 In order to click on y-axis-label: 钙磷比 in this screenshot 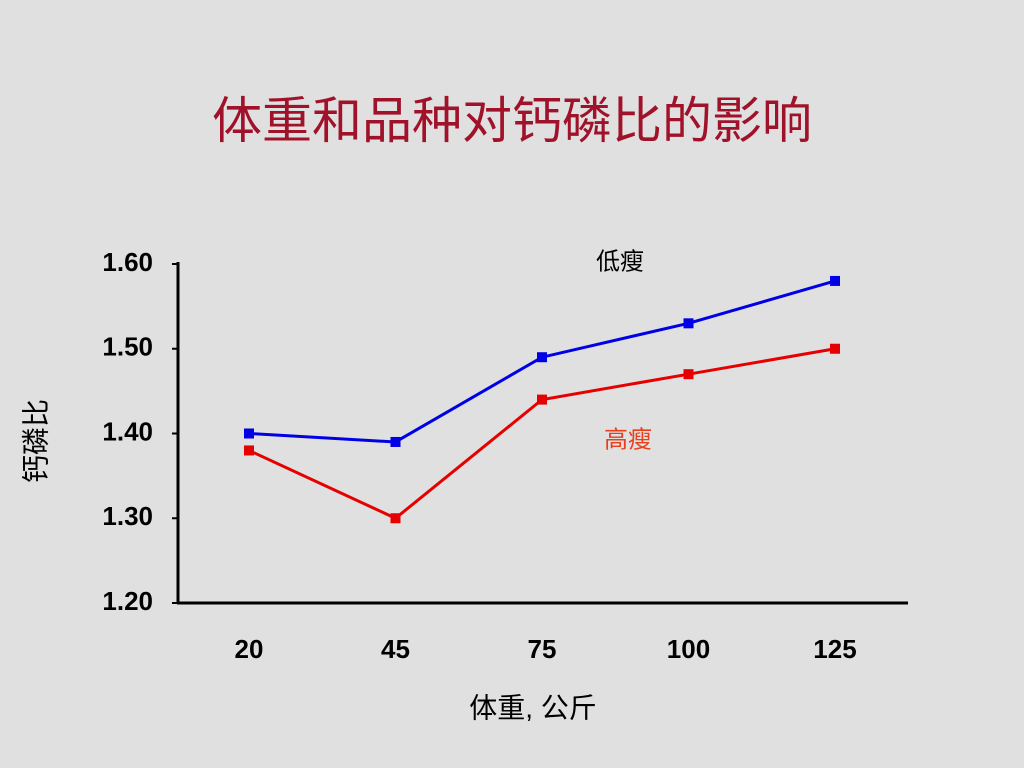, I will do `click(35, 441)`.